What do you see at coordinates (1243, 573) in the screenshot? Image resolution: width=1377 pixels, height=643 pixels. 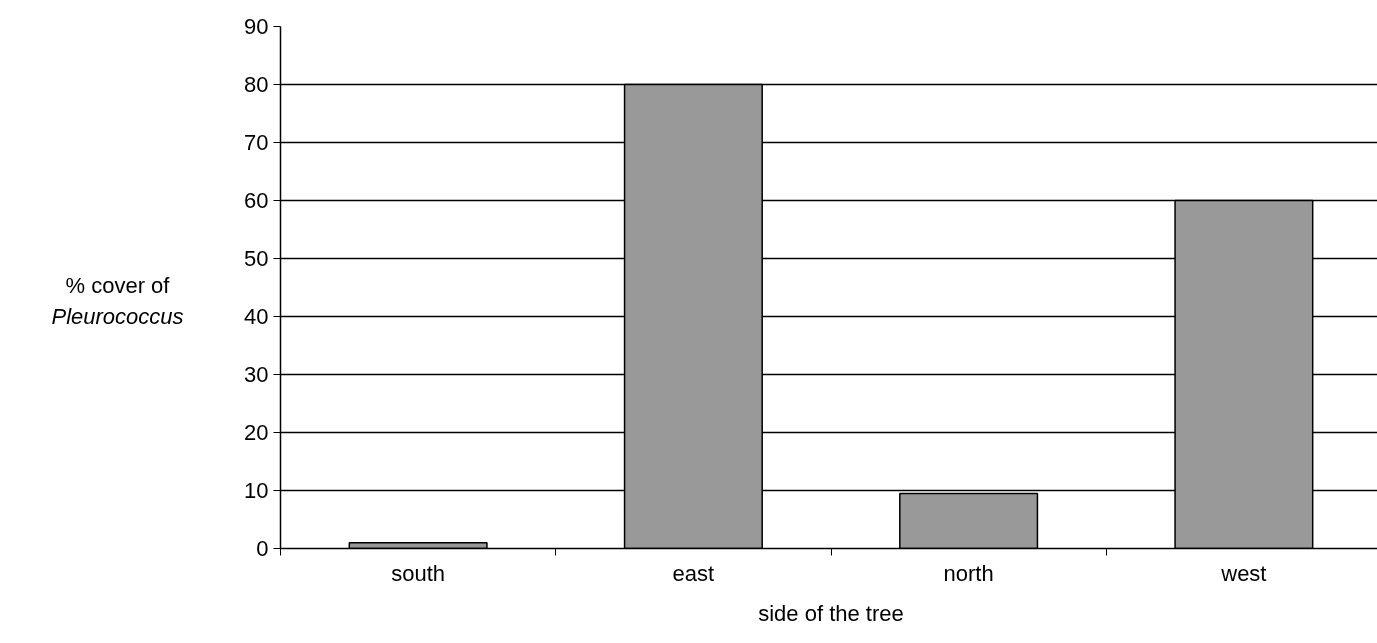 I see `x-tick-label: west` at bounding box center [1243, 573].